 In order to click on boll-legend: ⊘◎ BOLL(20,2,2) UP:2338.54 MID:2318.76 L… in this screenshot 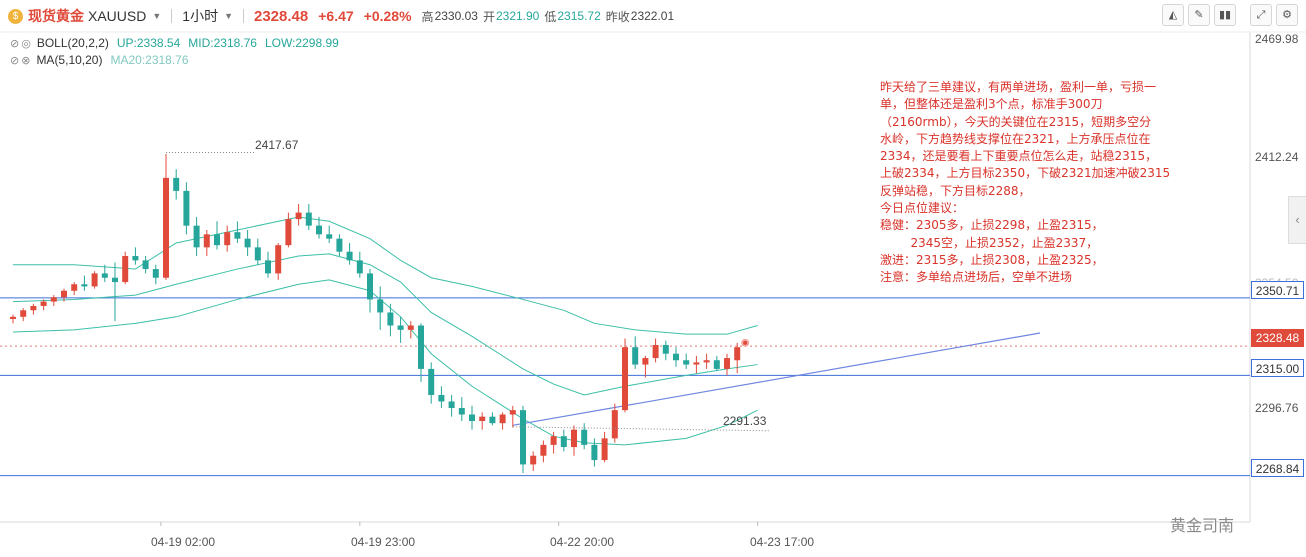, I will do `click(174, 43)`.